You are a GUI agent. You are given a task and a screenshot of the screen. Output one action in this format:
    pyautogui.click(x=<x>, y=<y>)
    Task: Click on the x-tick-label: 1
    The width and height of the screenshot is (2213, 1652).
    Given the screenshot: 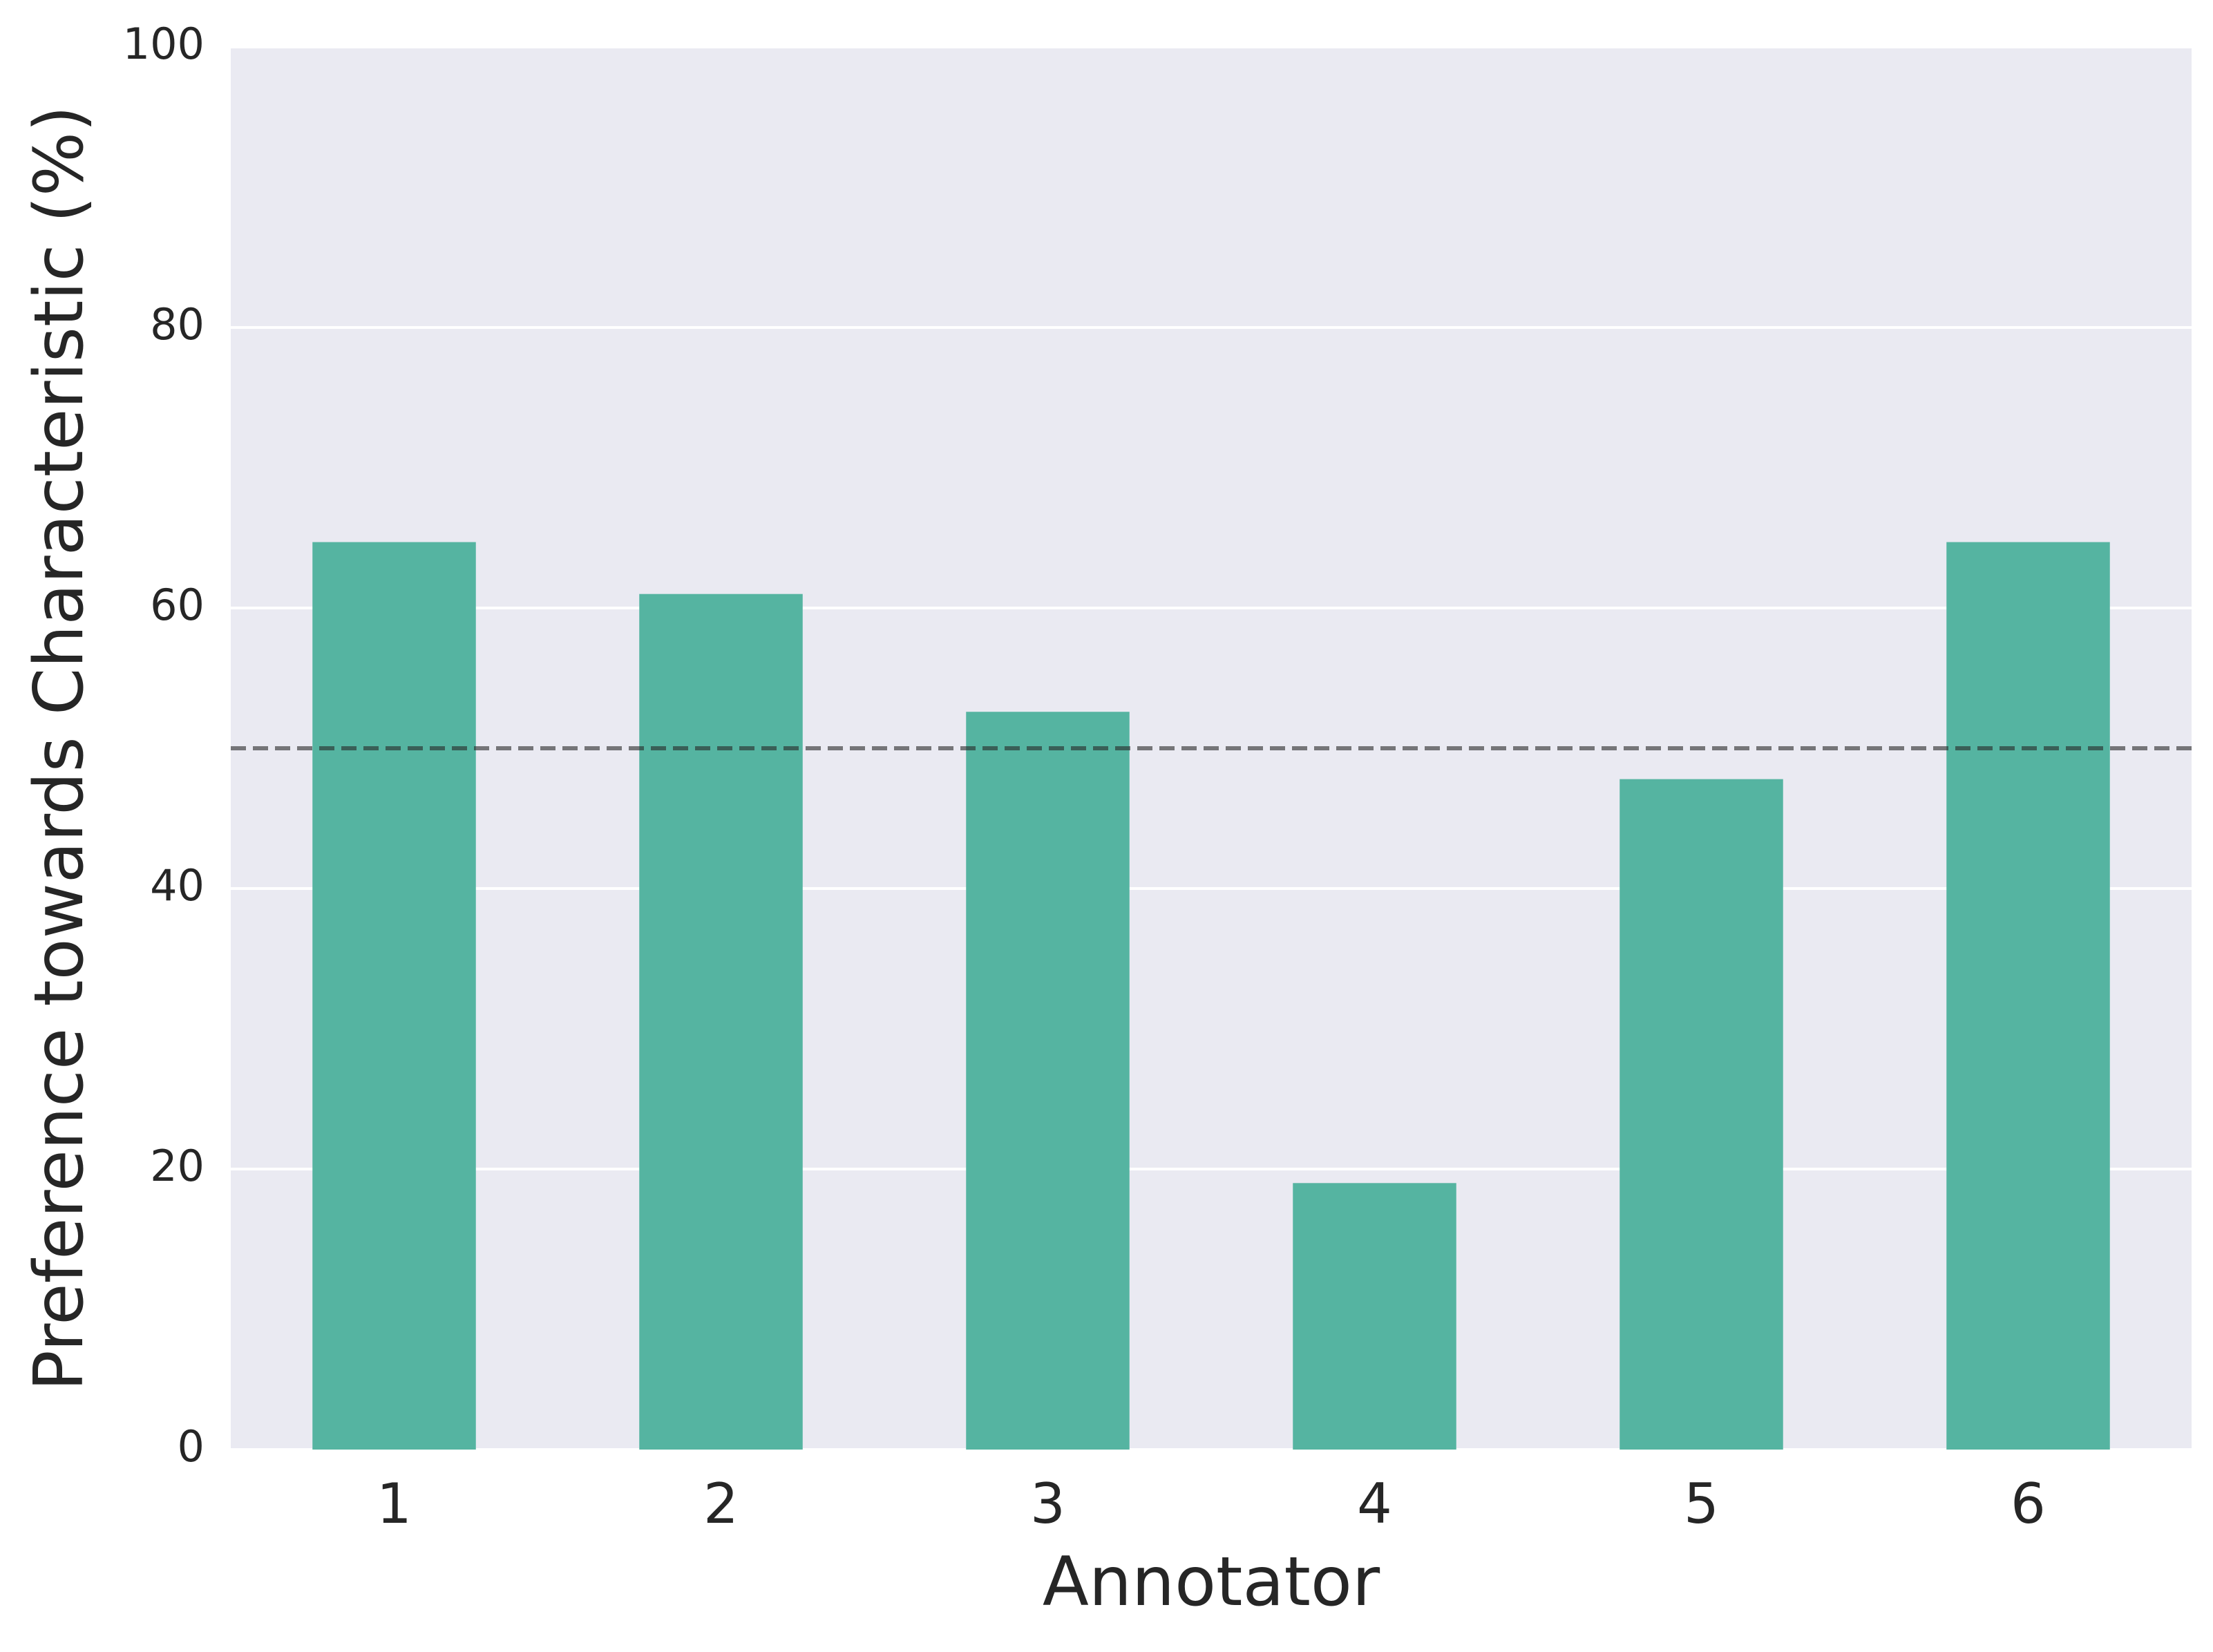 What is the action you would take?
    pyautogui.click(x=394, y=1504)
    